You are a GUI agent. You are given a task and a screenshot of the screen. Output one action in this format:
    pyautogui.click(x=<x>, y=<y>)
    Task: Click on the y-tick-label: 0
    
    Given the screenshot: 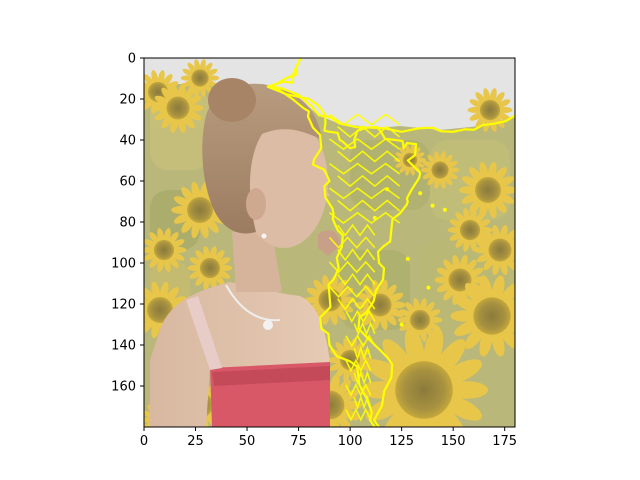 What is the action you would take?
    pyautogui.click(x=132, y=59)
    